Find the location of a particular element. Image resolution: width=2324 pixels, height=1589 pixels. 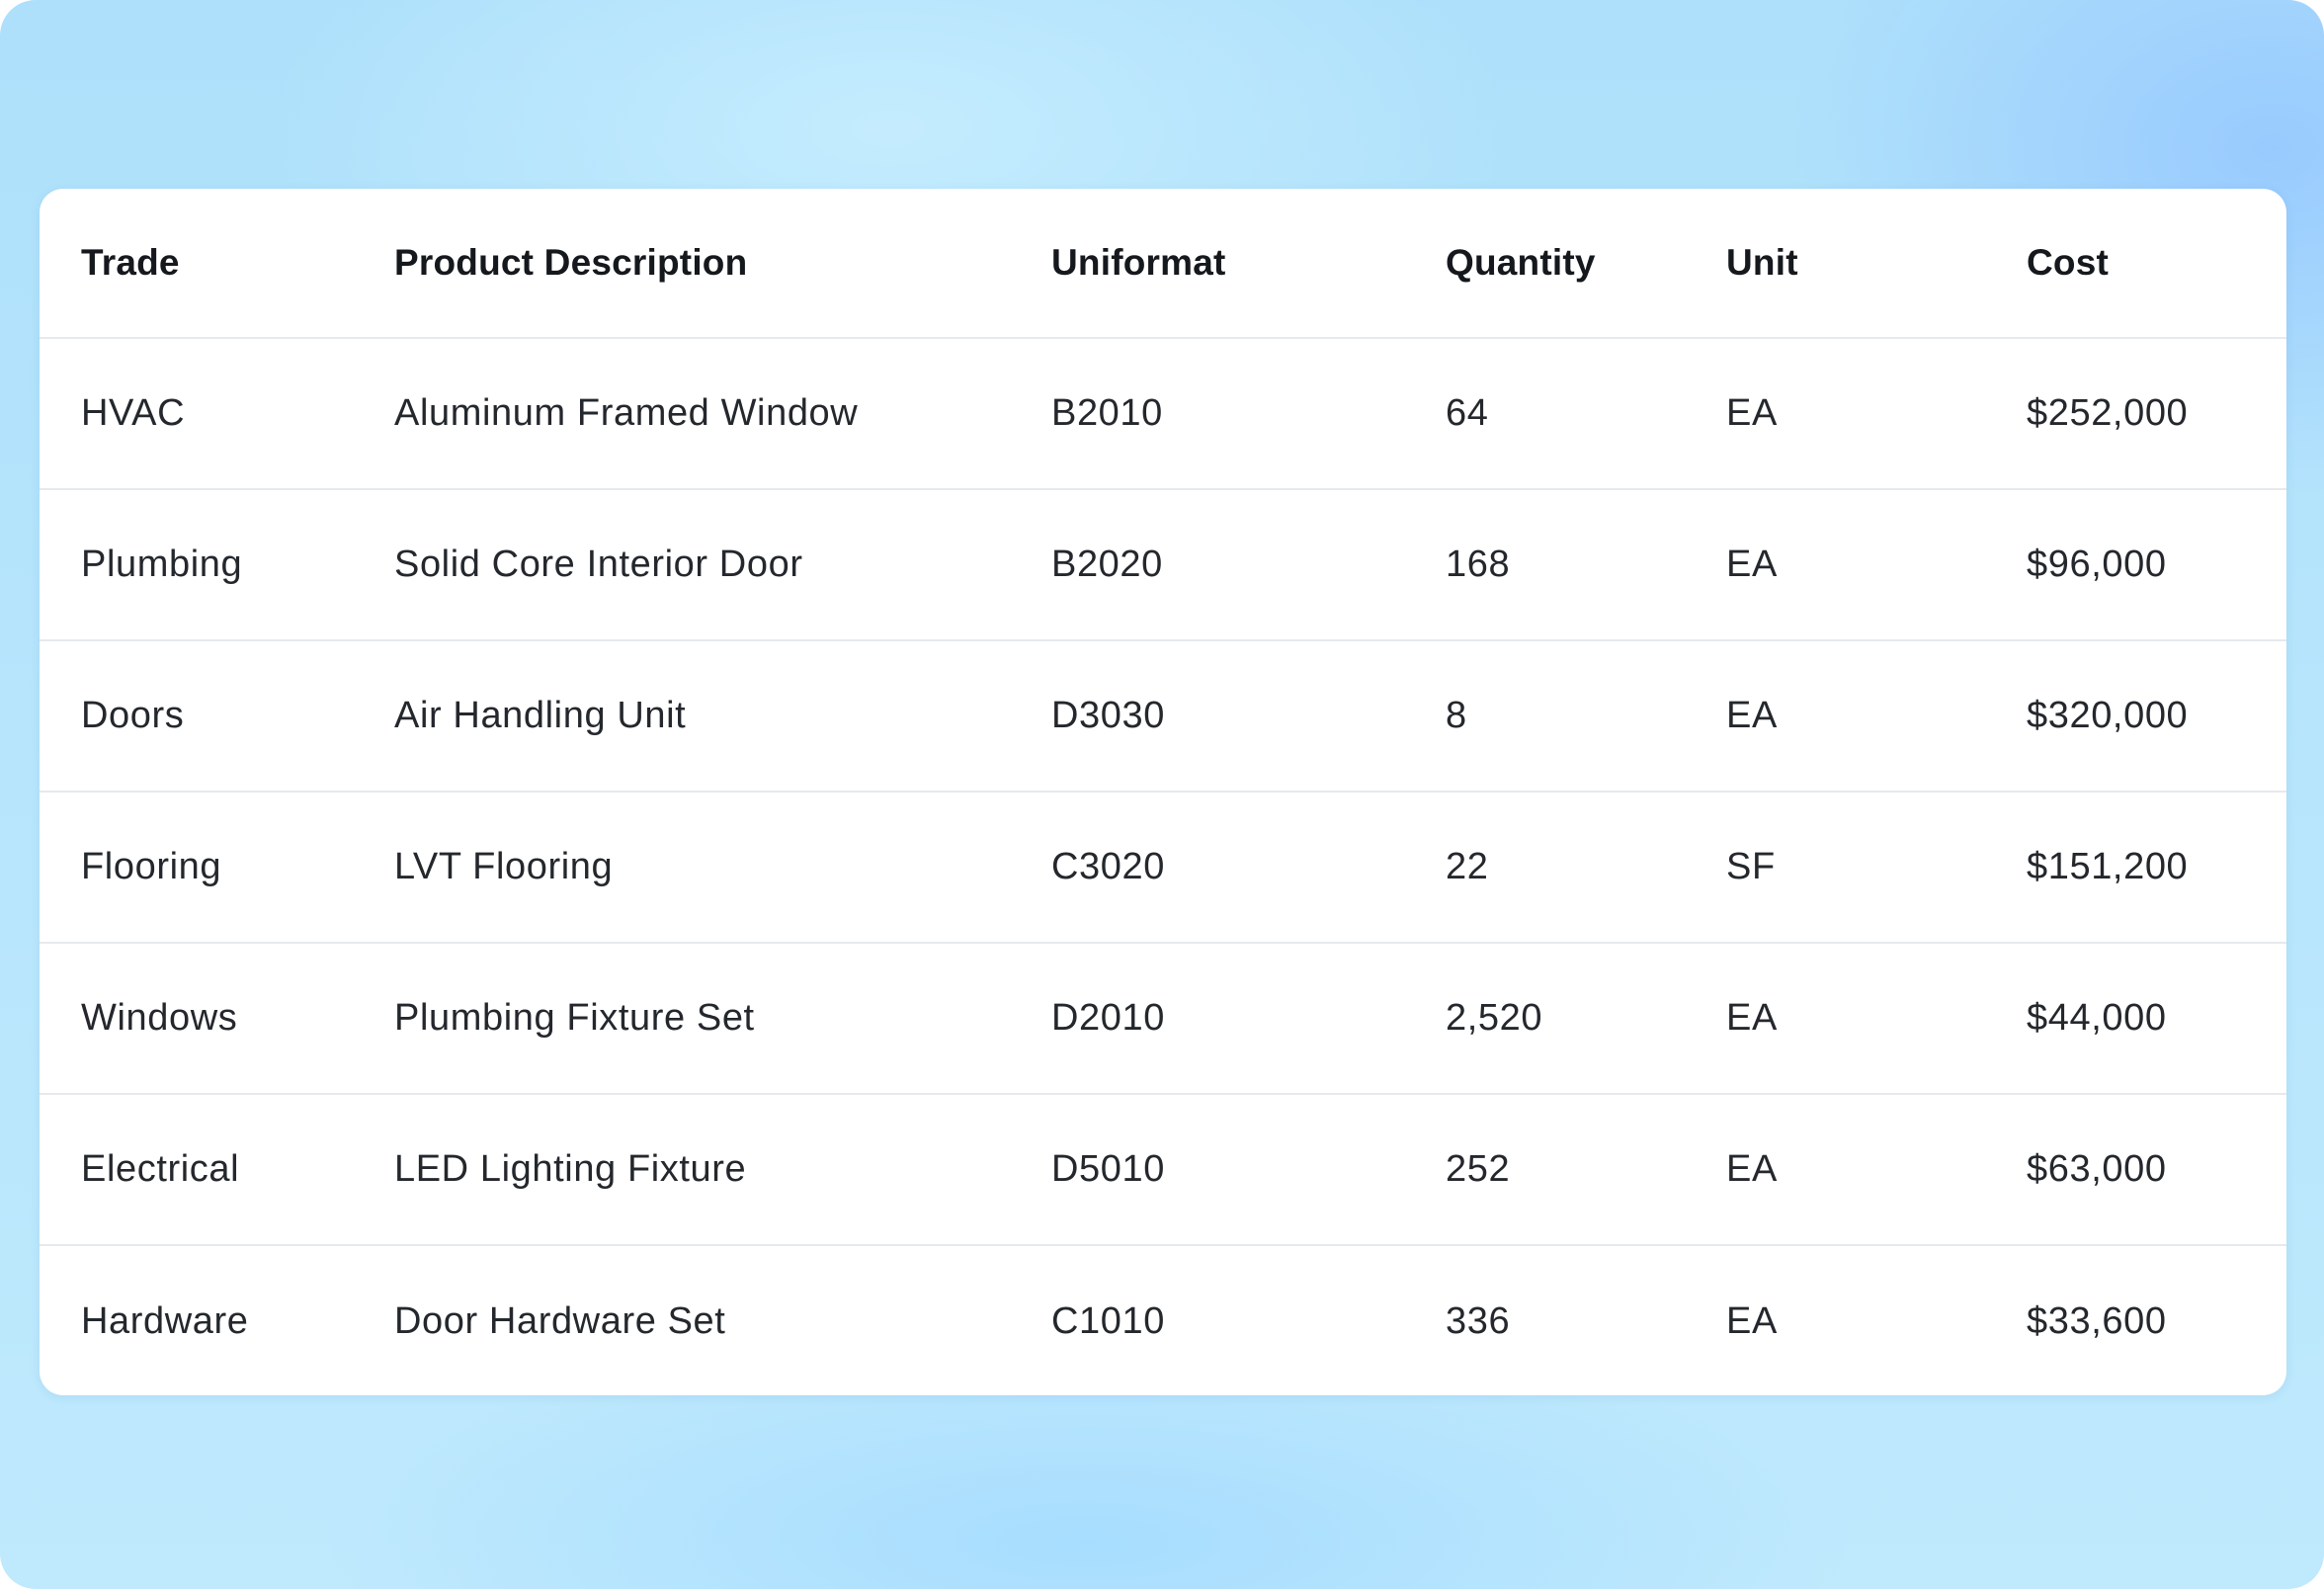

cell-trade: Windows is located at coordinates (159, 1018).